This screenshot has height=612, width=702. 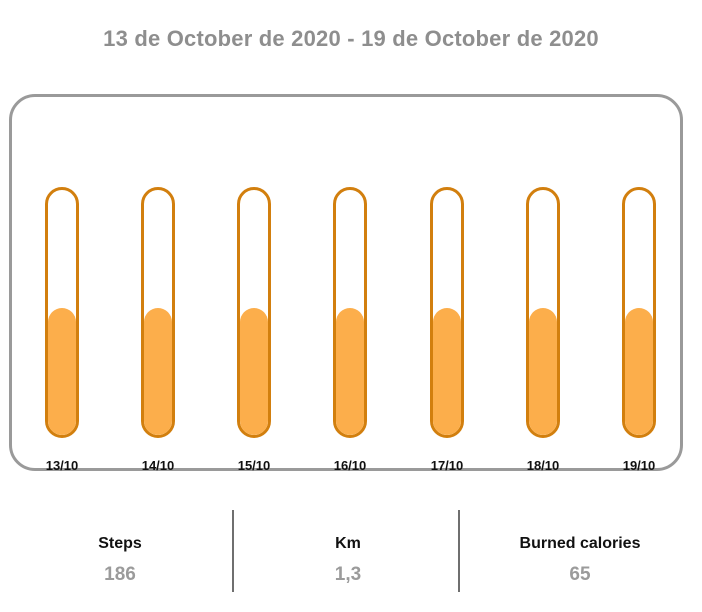 I want to click on stat-km-label: Km, so click(x=348, y=543).